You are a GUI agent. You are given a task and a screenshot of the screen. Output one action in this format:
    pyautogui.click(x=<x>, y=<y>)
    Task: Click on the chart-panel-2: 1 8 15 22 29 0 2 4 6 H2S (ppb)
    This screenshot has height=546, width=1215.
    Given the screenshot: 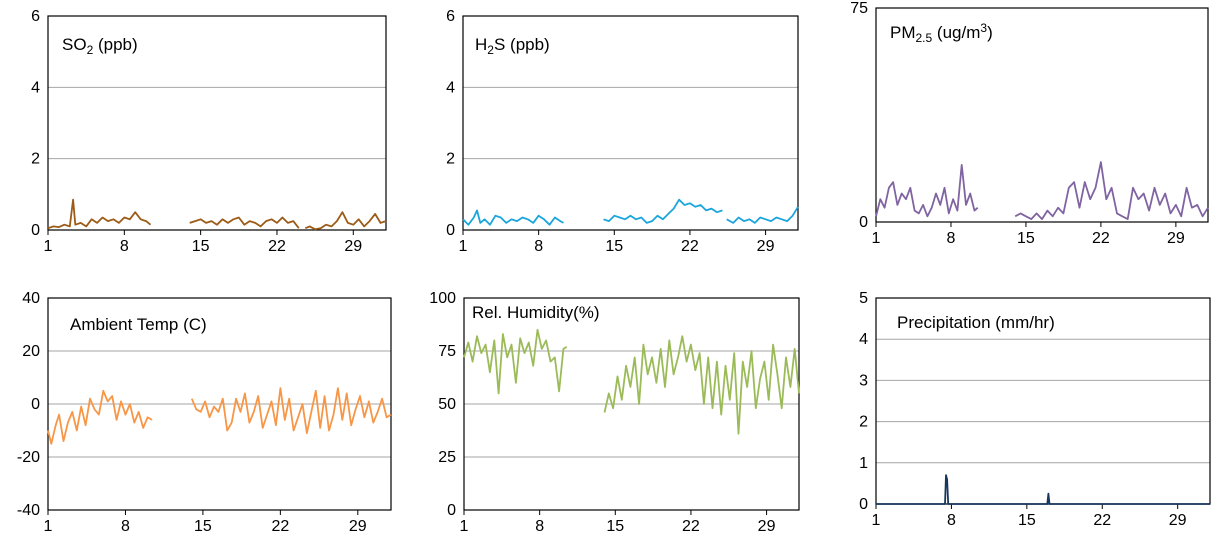 What is the action you would take?
    pyautogui.click(x=622, y=131)
    